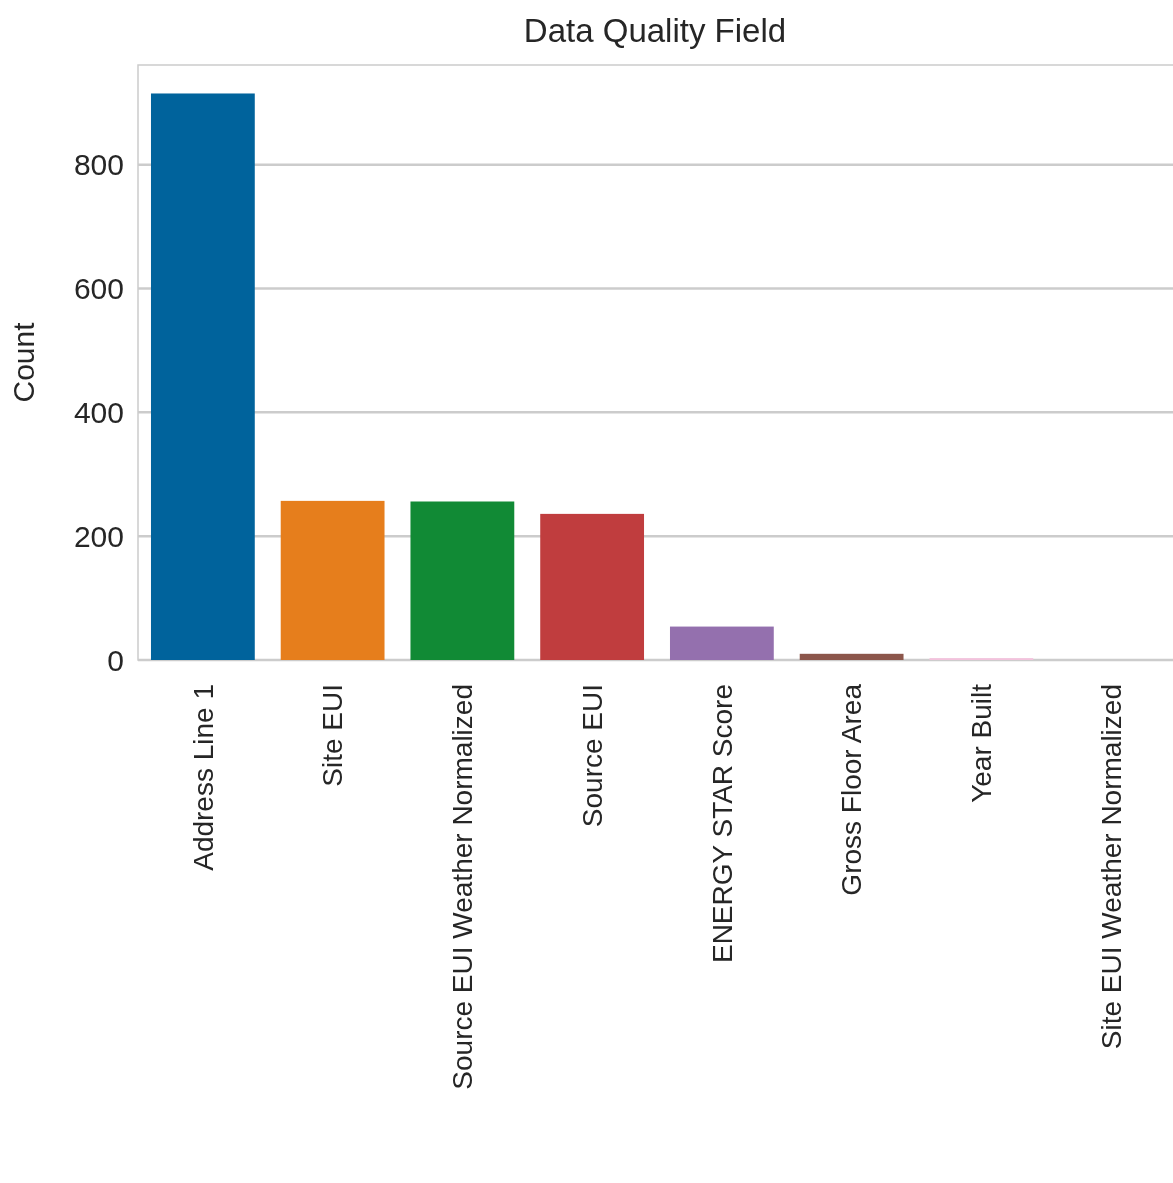 The width and height of the screenshot is (1173, 1183). What do you see at coordinates (982, 743) in the screenshot?
I see `x-tick-label: Year Built` at bounding box center [982, 743].